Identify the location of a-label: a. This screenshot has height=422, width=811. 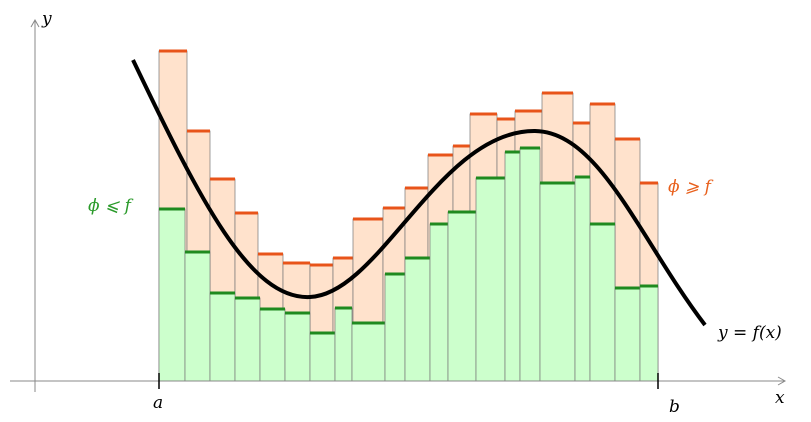
(158, 403).